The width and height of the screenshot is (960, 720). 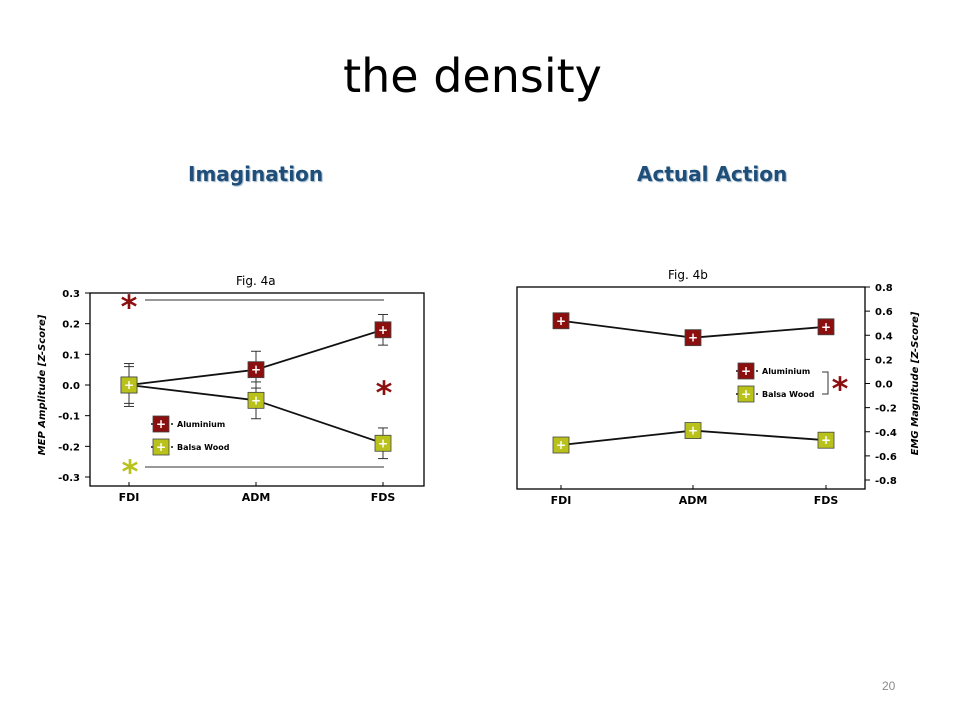 What do you see at coordinates (71, 355) in the screenshot?
I see `y-tick-label: 0.1` at bounding box center [71, 355].